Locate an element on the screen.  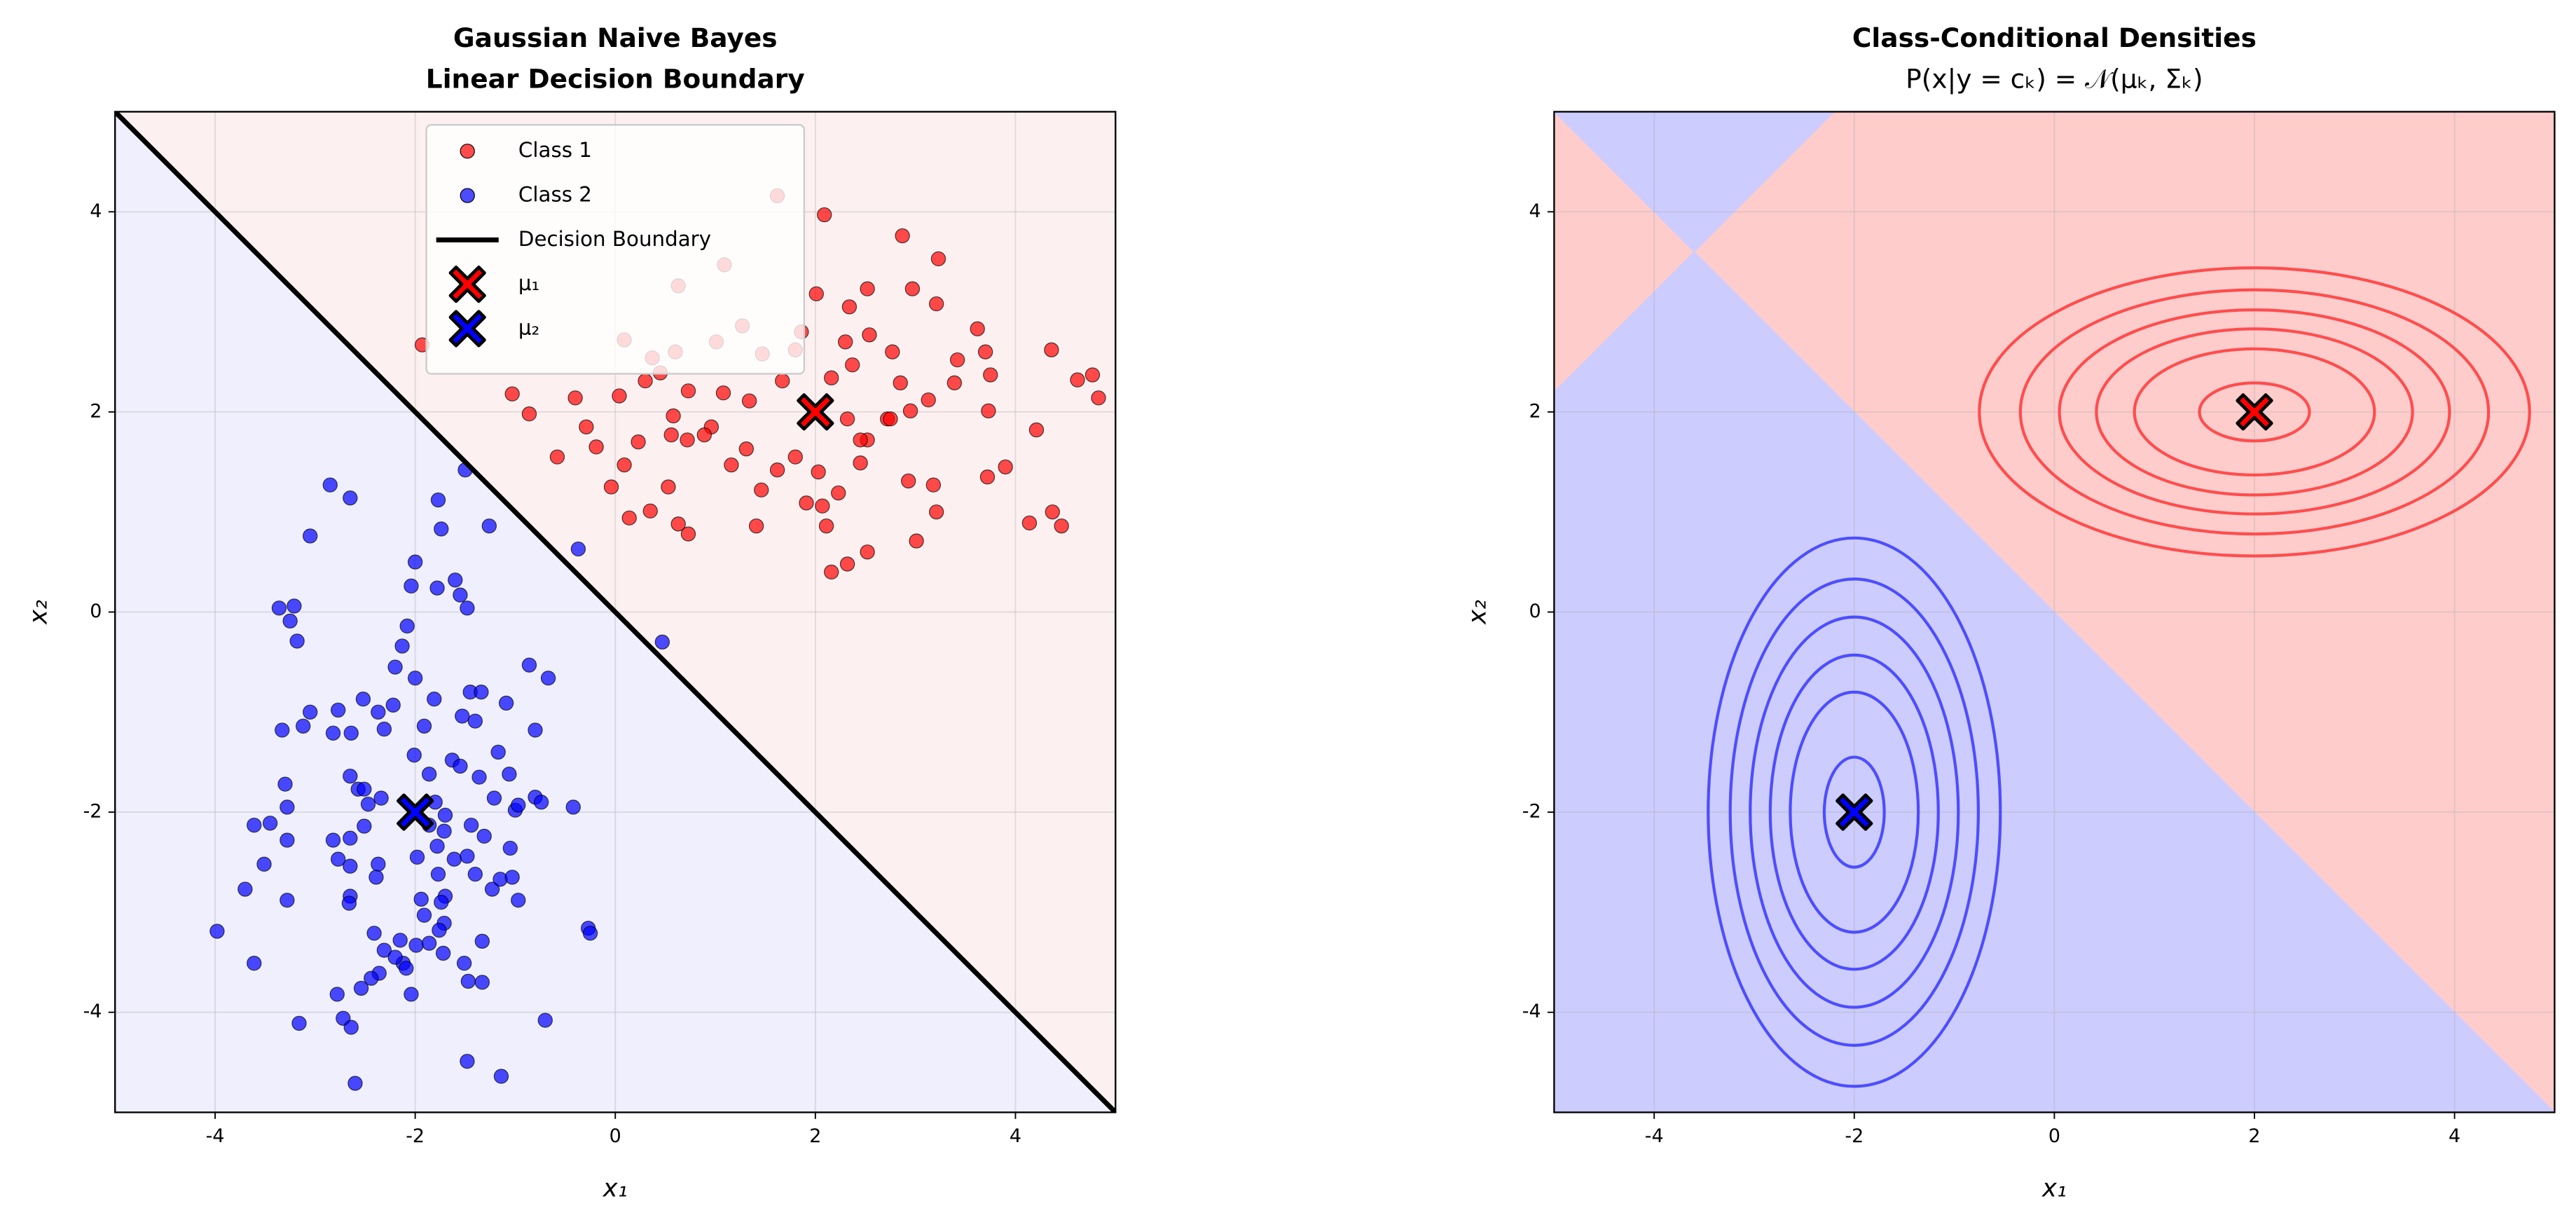
y-tick-label: 0 is located at coordinates (1535, 611).